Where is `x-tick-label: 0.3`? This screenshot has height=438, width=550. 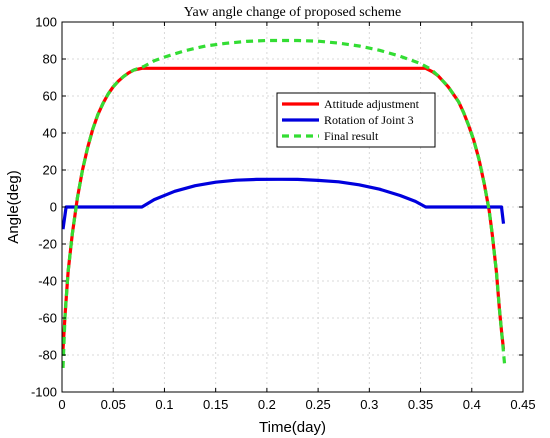
x-tick-label: 0.3 is located at coordinates (369, 404).